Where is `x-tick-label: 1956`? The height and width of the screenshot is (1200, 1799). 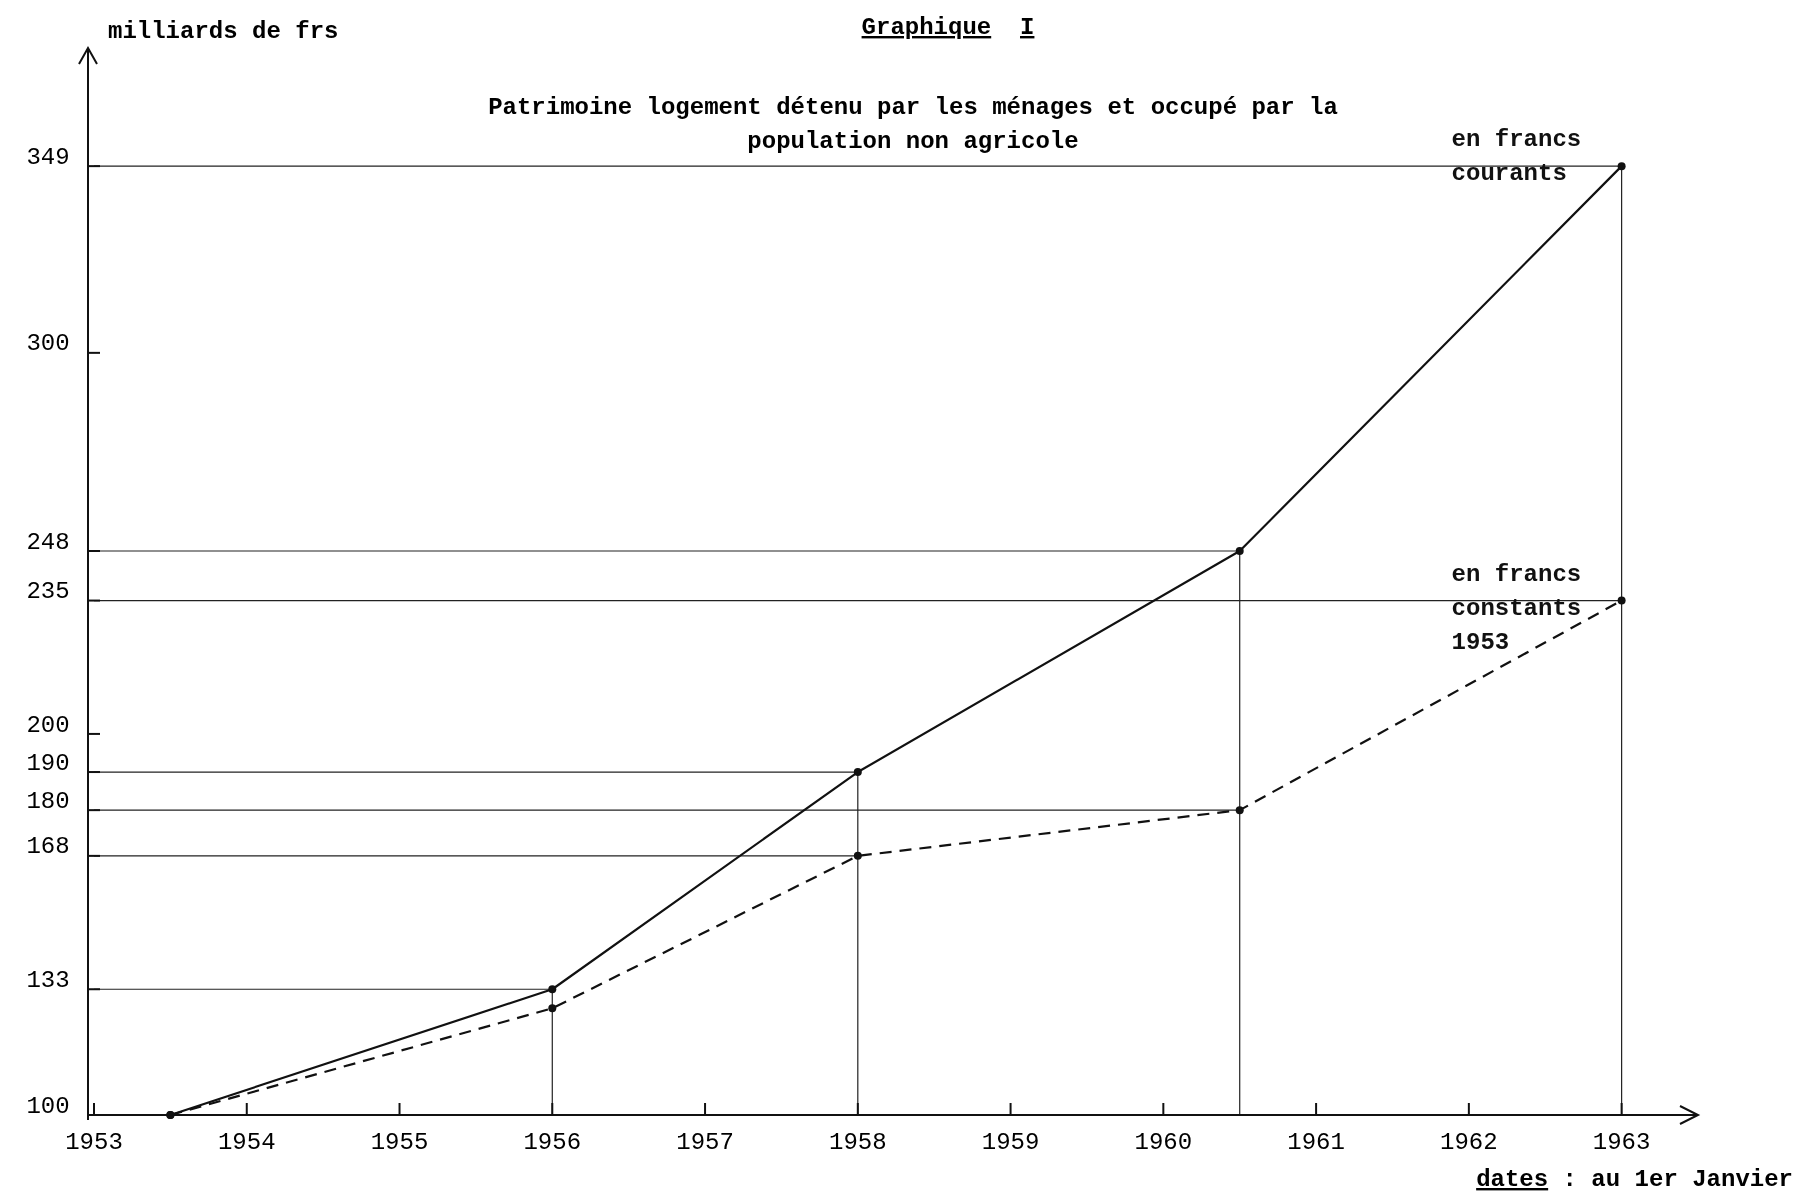
x-tick-label: 1956 is located at coordinates (552, 1142).